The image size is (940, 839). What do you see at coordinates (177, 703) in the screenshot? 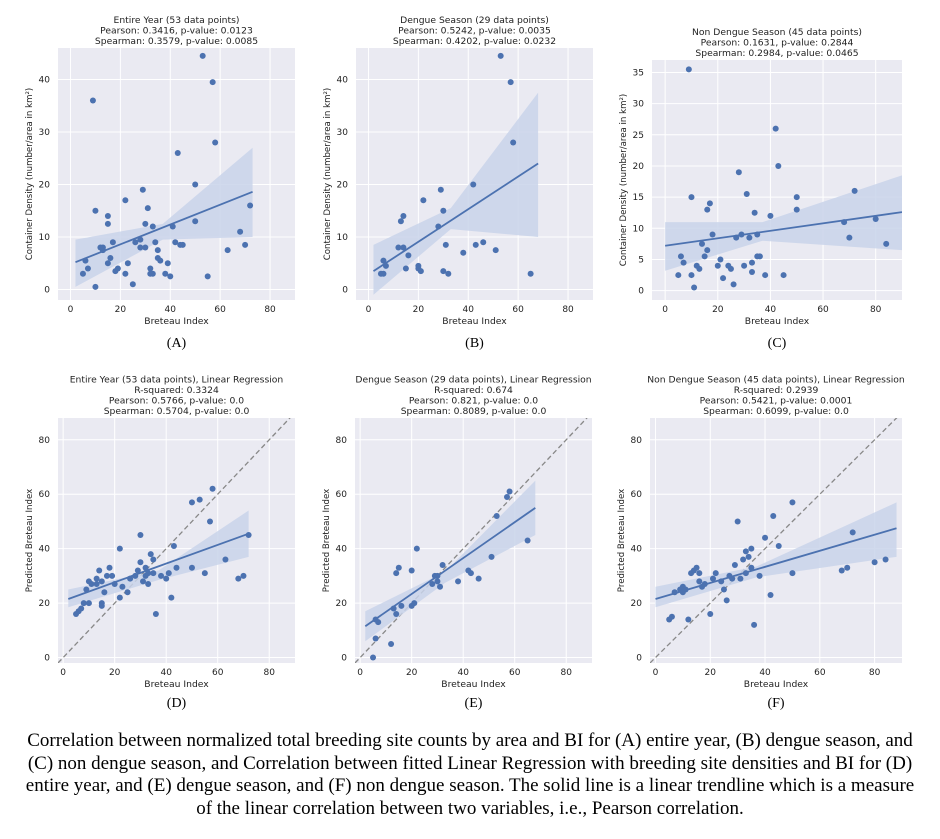
I see `panel-label: (D)` at bounding box center [177, 703].